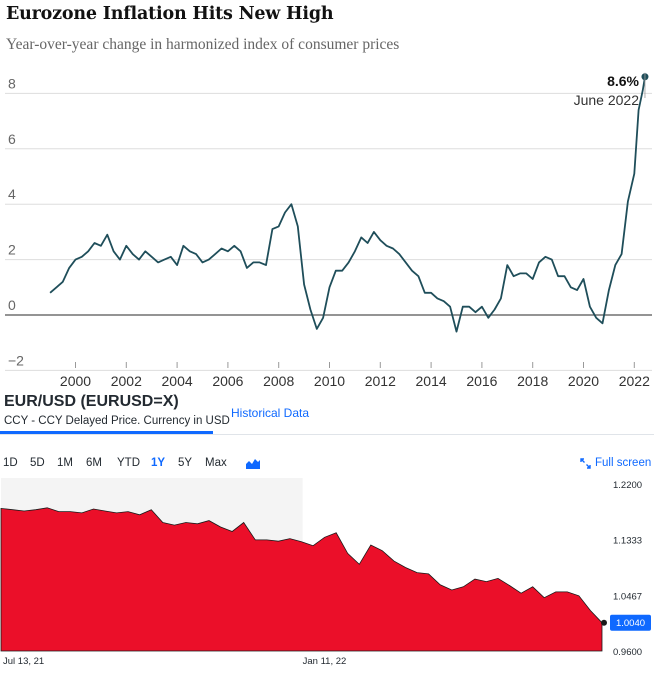 The width and height of the screenshot is (654, 680). I want to click on last-price-badge, so click(630, 622).